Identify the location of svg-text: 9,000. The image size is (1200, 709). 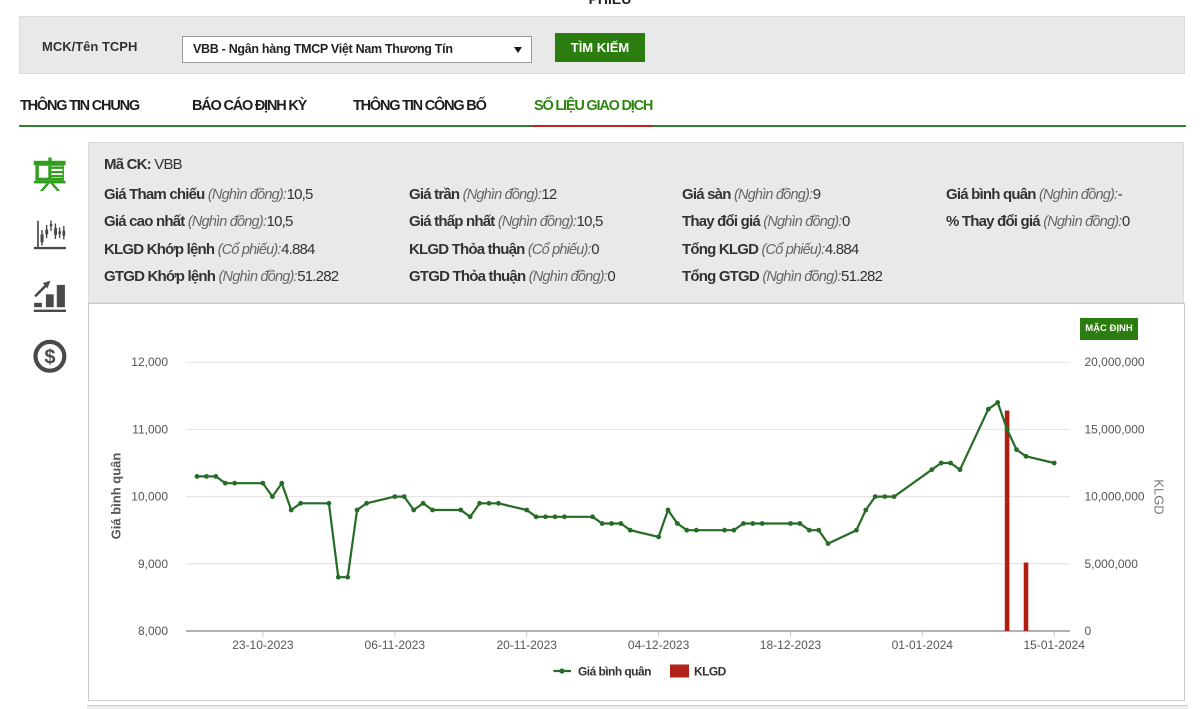
(153, 564).